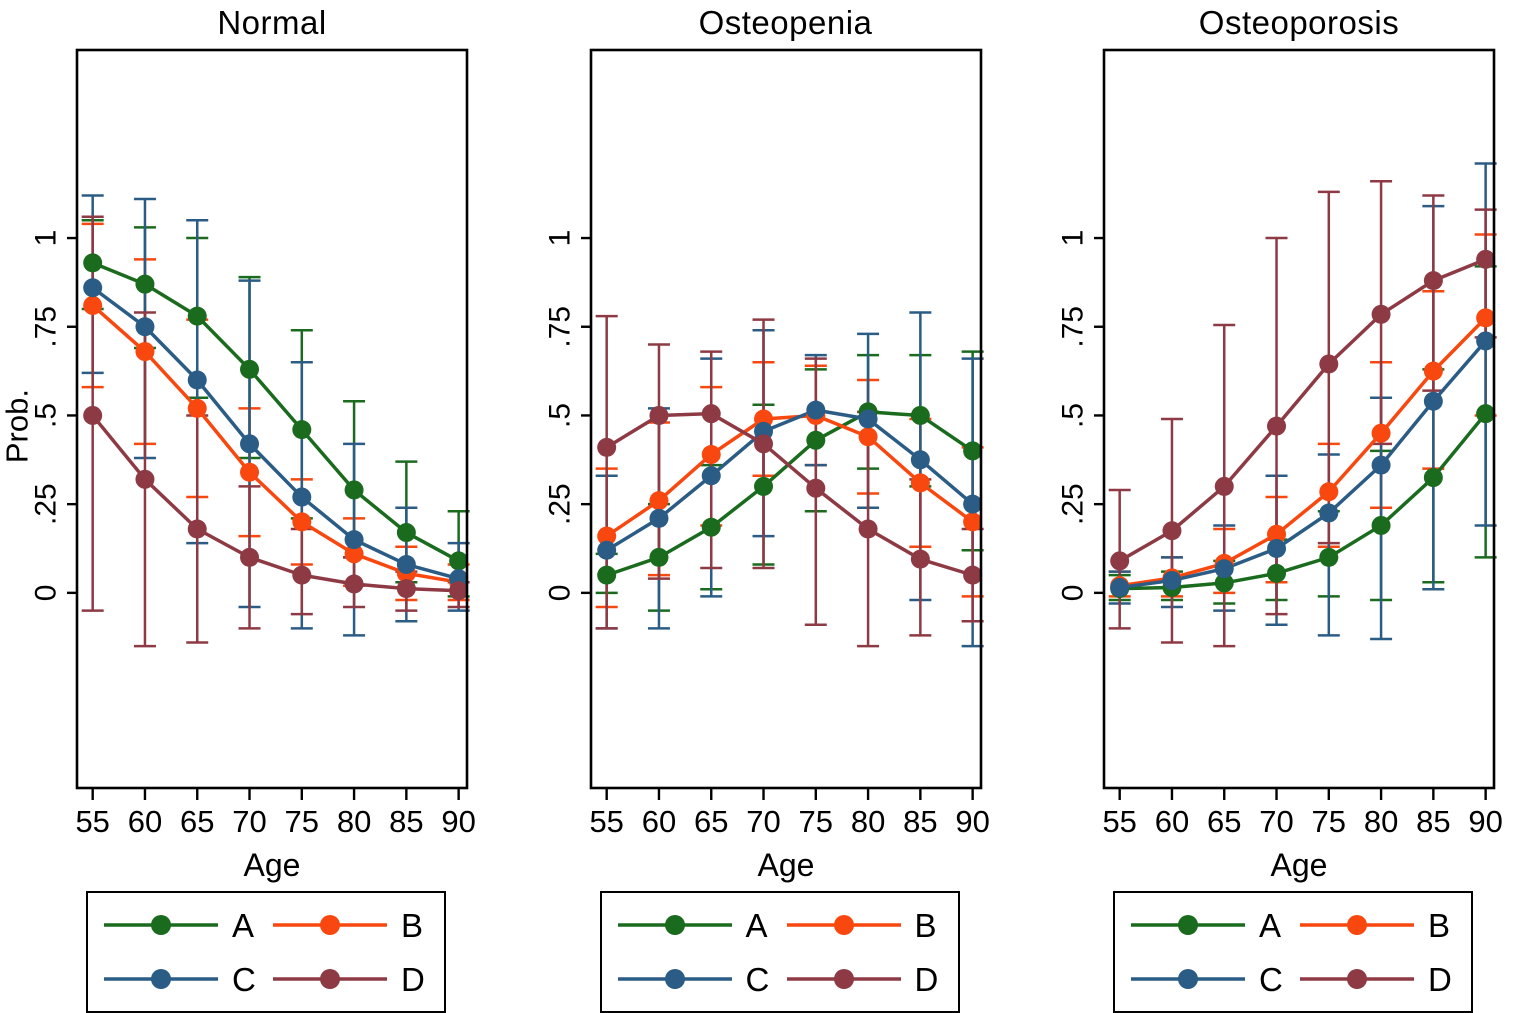 This screenshot has width=1535, height=1013. Describe the element at coordinates (413, 979) in the screenshot. I see `legend-label-D: D` at that location.